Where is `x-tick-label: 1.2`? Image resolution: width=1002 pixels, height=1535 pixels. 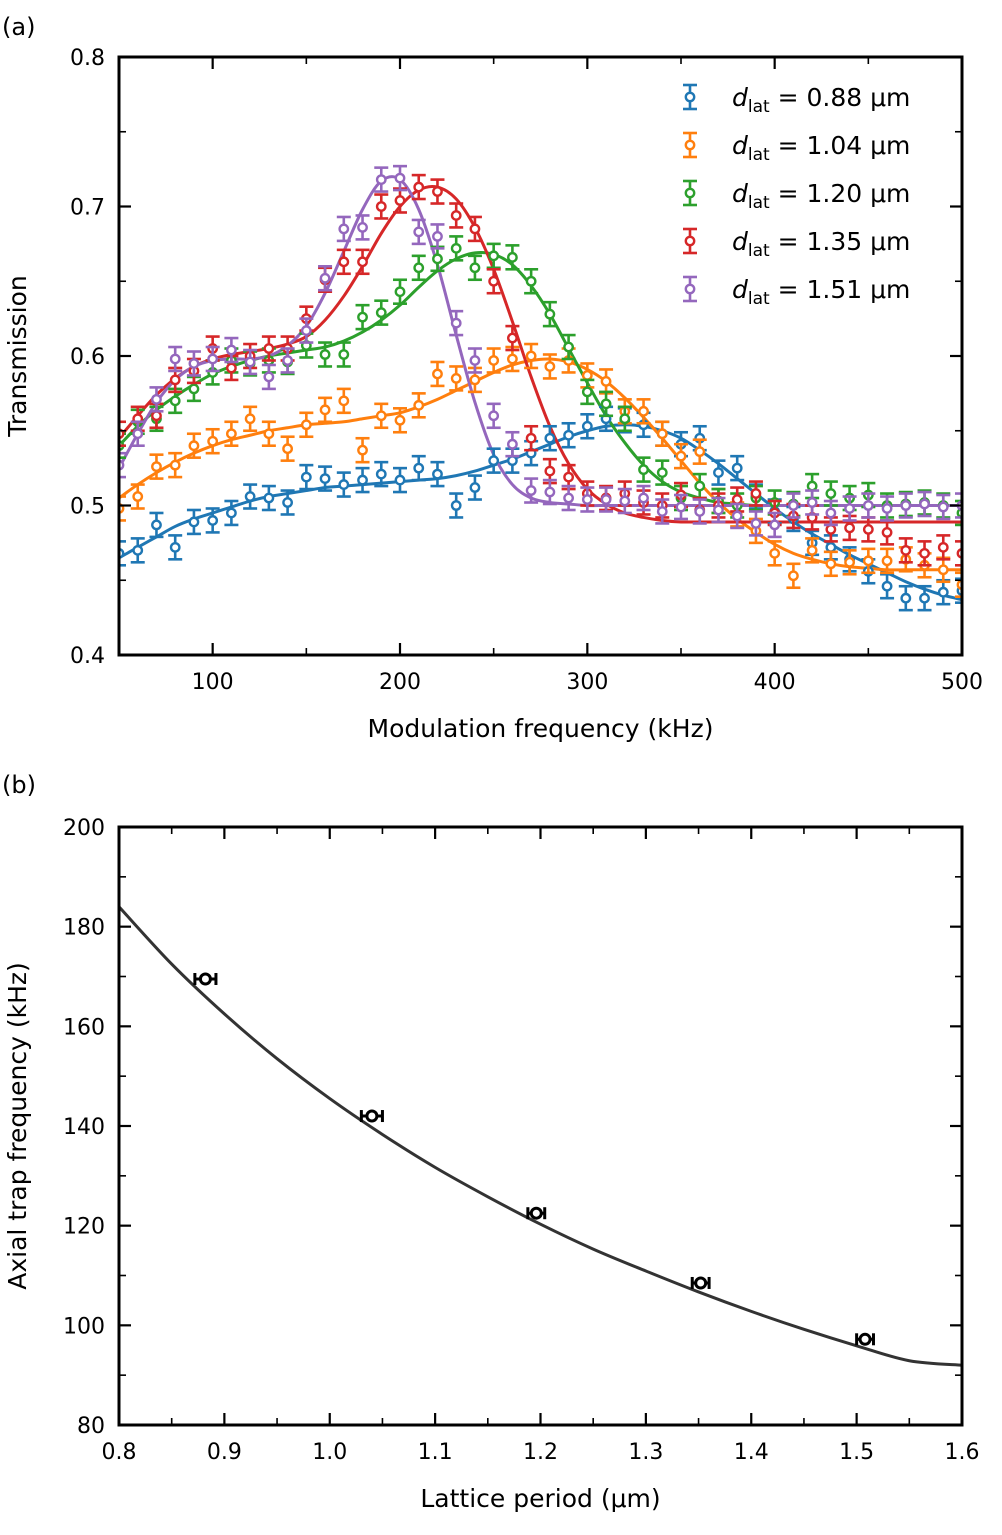
x-tick-label: 1.2 is located at coordinates (540, 1452).